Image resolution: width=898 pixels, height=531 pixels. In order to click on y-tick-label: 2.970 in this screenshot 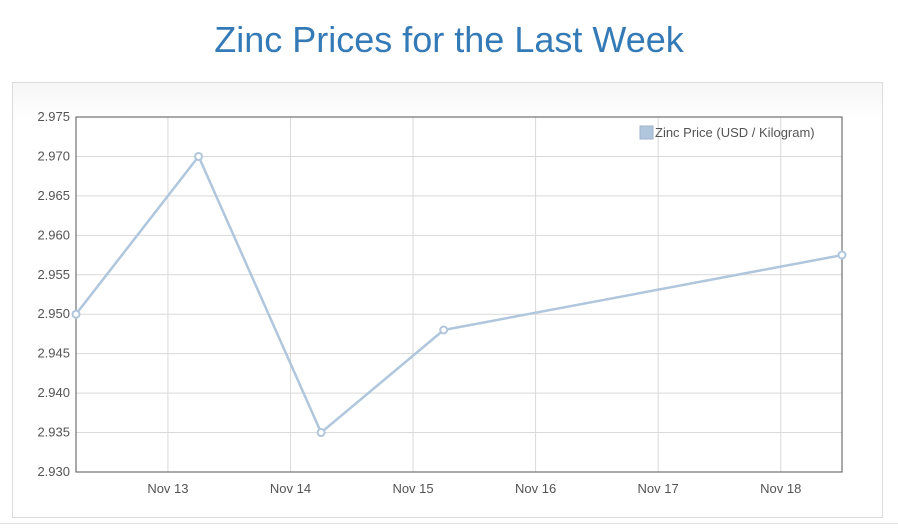, I will do `click(53, 155)`.